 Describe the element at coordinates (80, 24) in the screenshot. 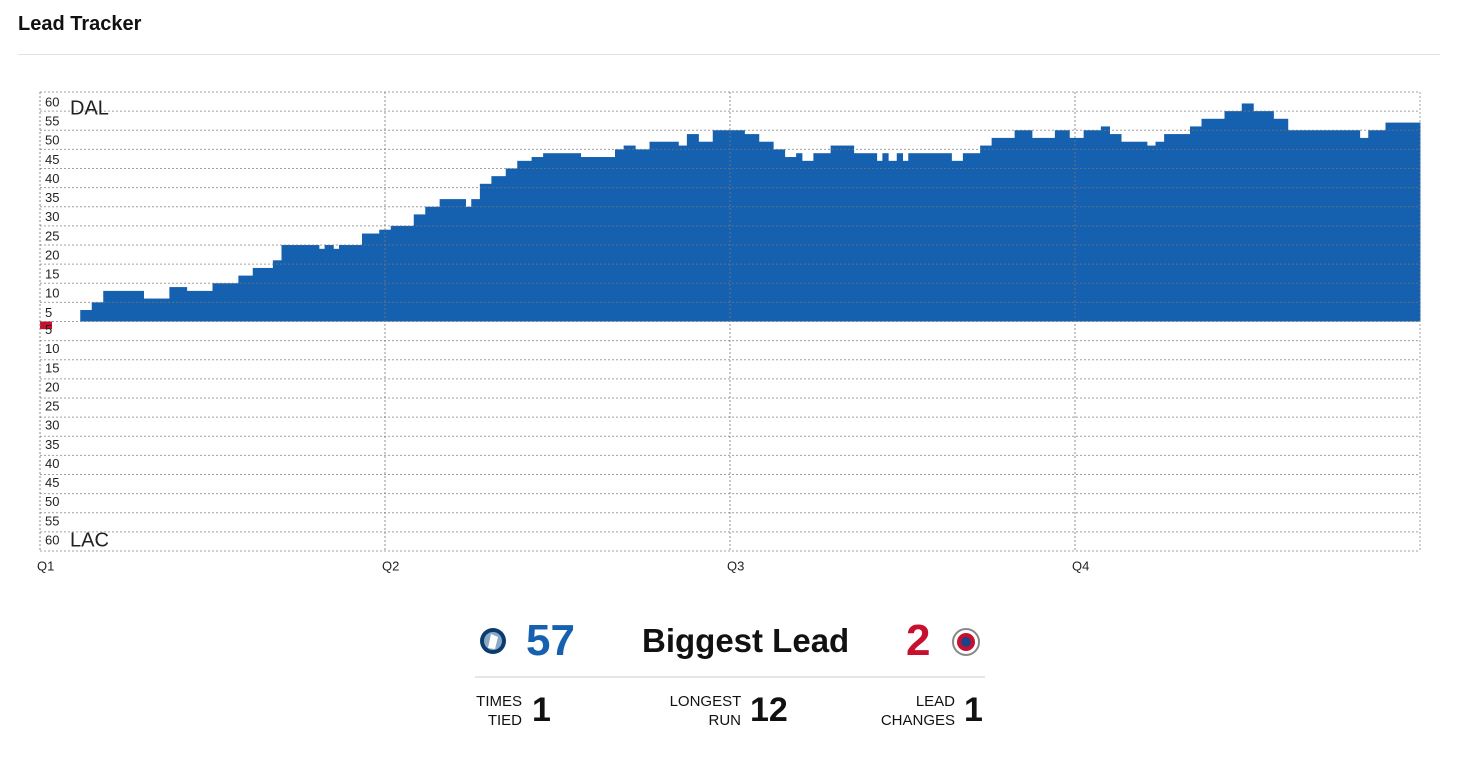

I see `section-title: Lead Tracker` at that location.